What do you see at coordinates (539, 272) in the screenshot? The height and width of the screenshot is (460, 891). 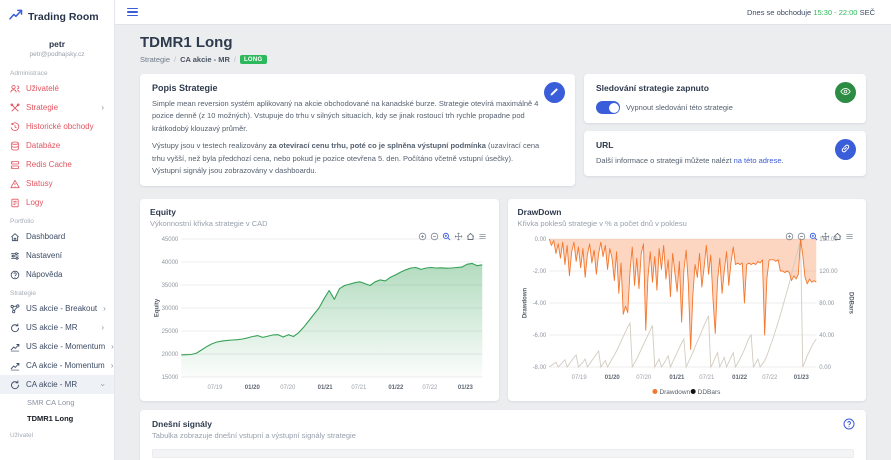 I see `svg-text: -2.00` at bounding box center [539, 272].